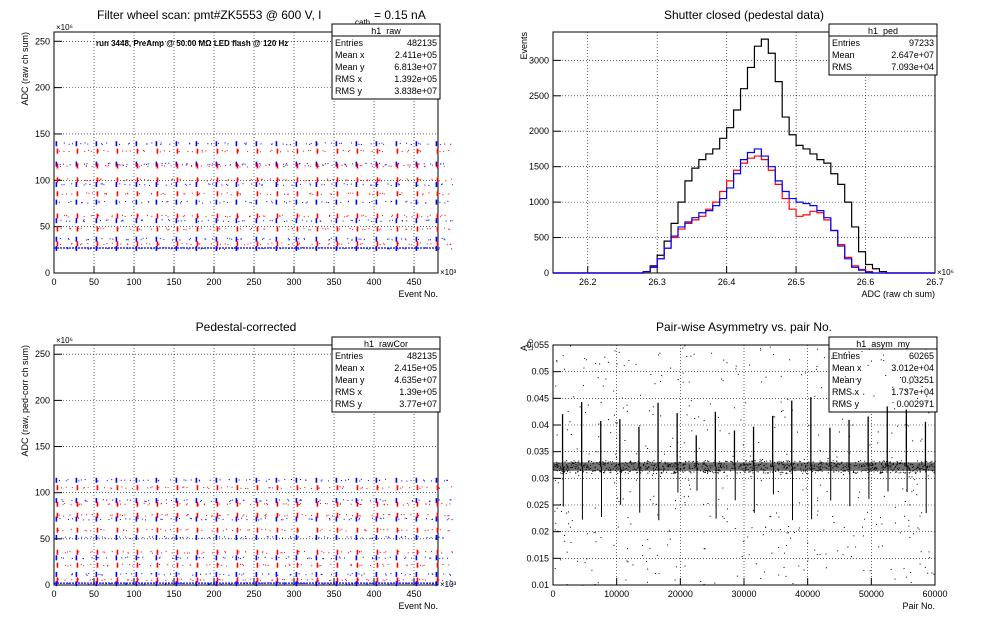 The width and height of the screenshot is (996, 622). What do you see at coordinates (539, 96) in the screenshot?
I see `y-tick-label: 2500` at bounding box center [539, 96].